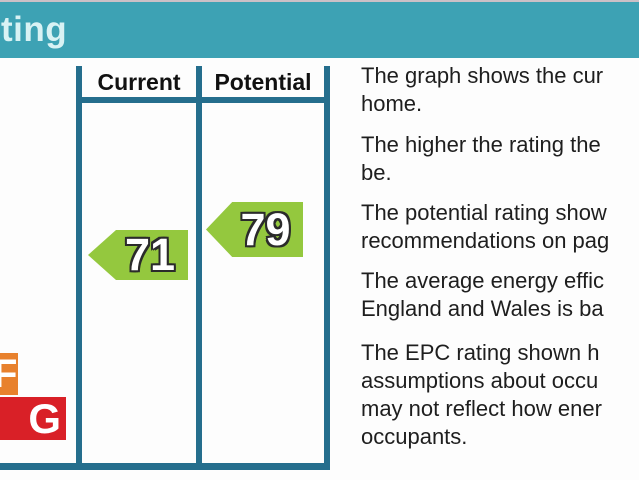  I want to click on potential-rating-arrow: 79, so click(254, 229).